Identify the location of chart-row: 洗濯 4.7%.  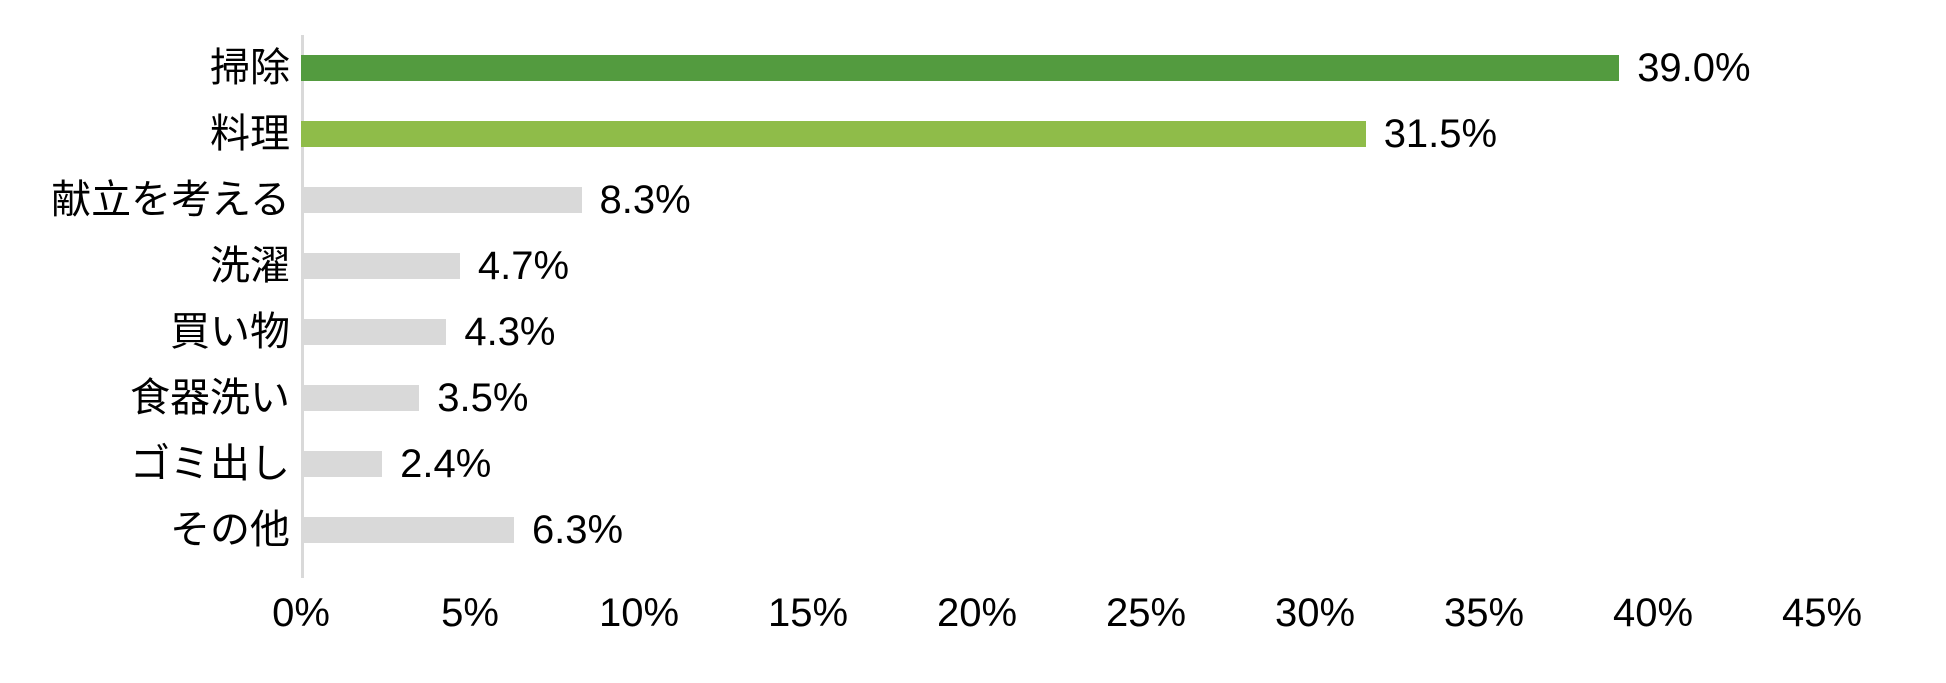
(973, 266).